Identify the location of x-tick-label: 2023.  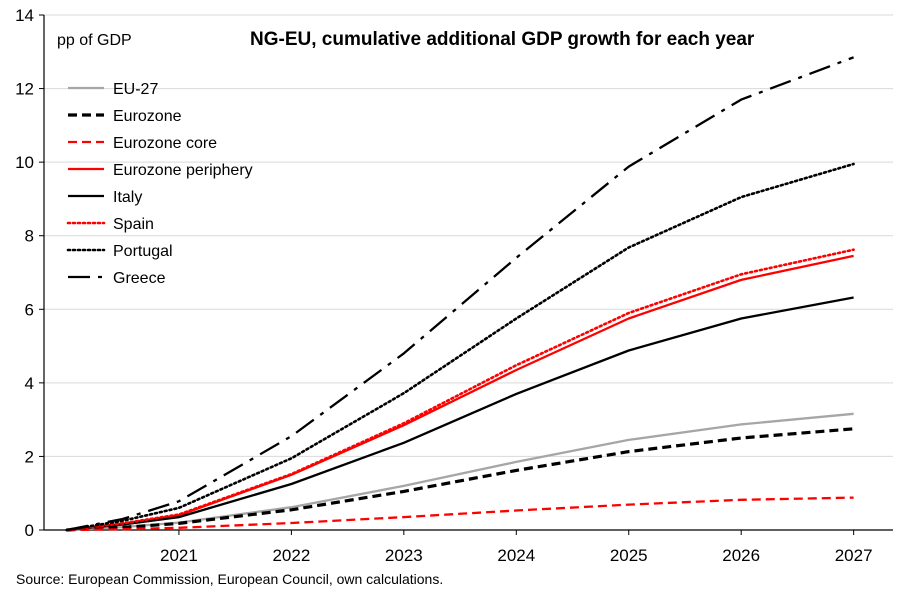
(404, 555).